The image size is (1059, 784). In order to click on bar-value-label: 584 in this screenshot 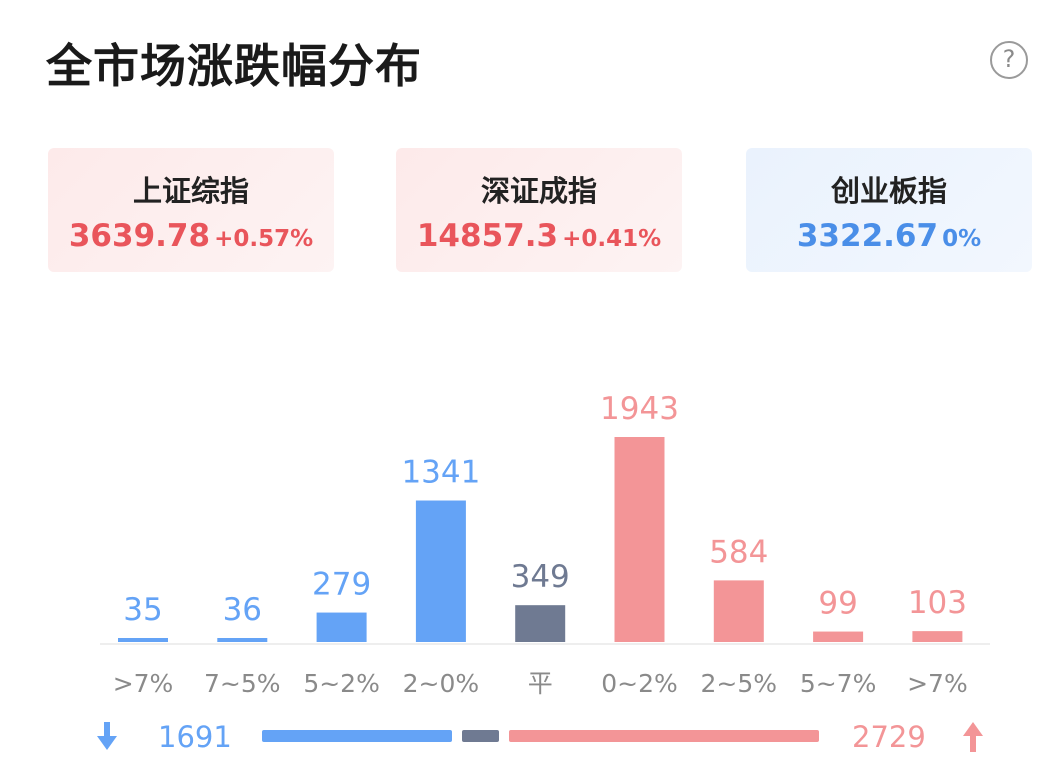, I will do `click(738, 552)`.